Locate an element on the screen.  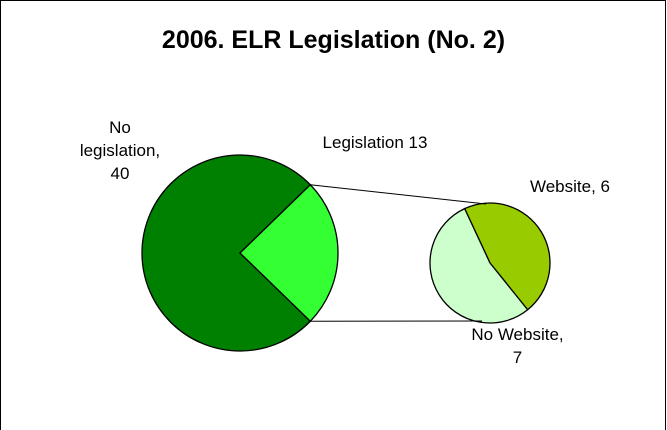
label-category: No legislation, is located at coordinates (120, 139).